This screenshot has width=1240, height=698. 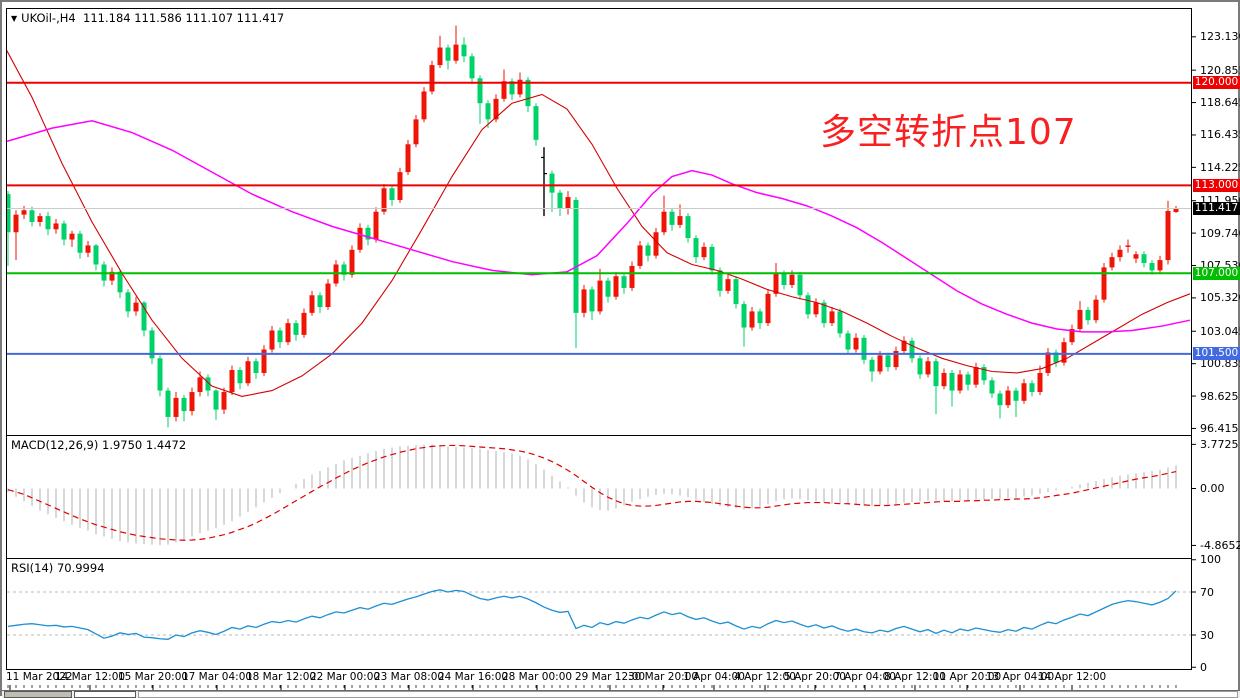 I want to click on time-label: 5 Apr 20:00, so click(x=815, y=677).